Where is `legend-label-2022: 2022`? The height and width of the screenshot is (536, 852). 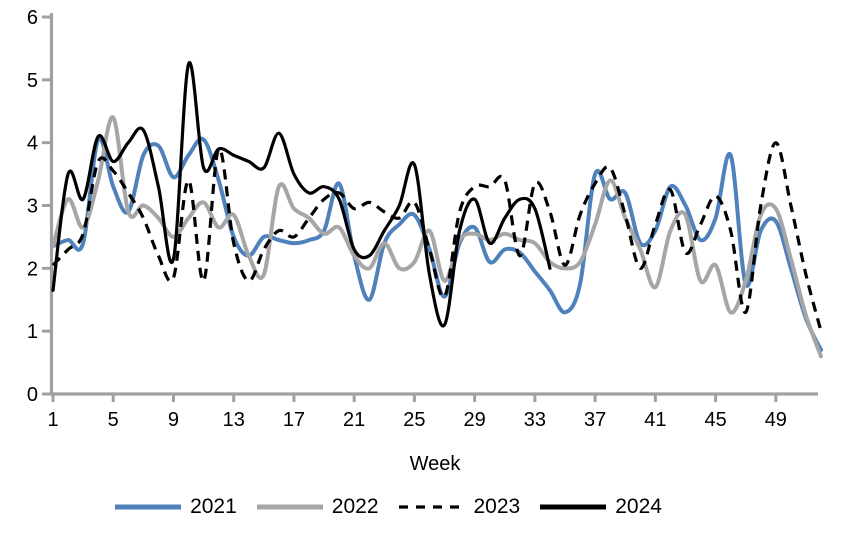
legend-label-2022: 2022 is located at coordinates (355, 506).